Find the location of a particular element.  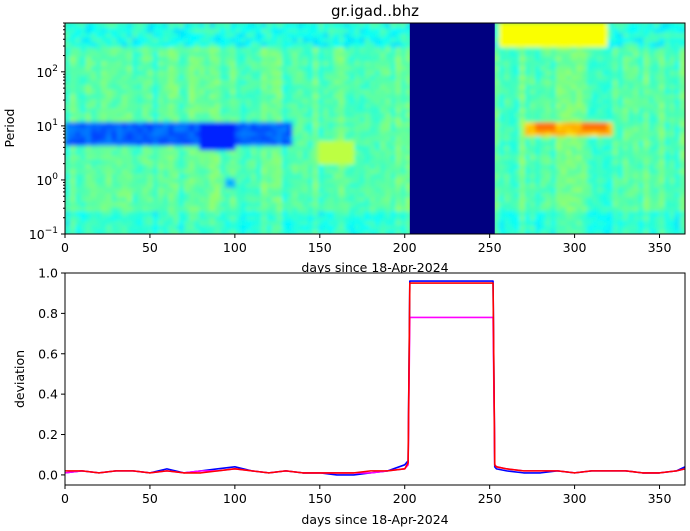

line-y-axis: 0.0 0.2 0.4 0.6 0.8 1.0 is located at coordinates (51, 374).